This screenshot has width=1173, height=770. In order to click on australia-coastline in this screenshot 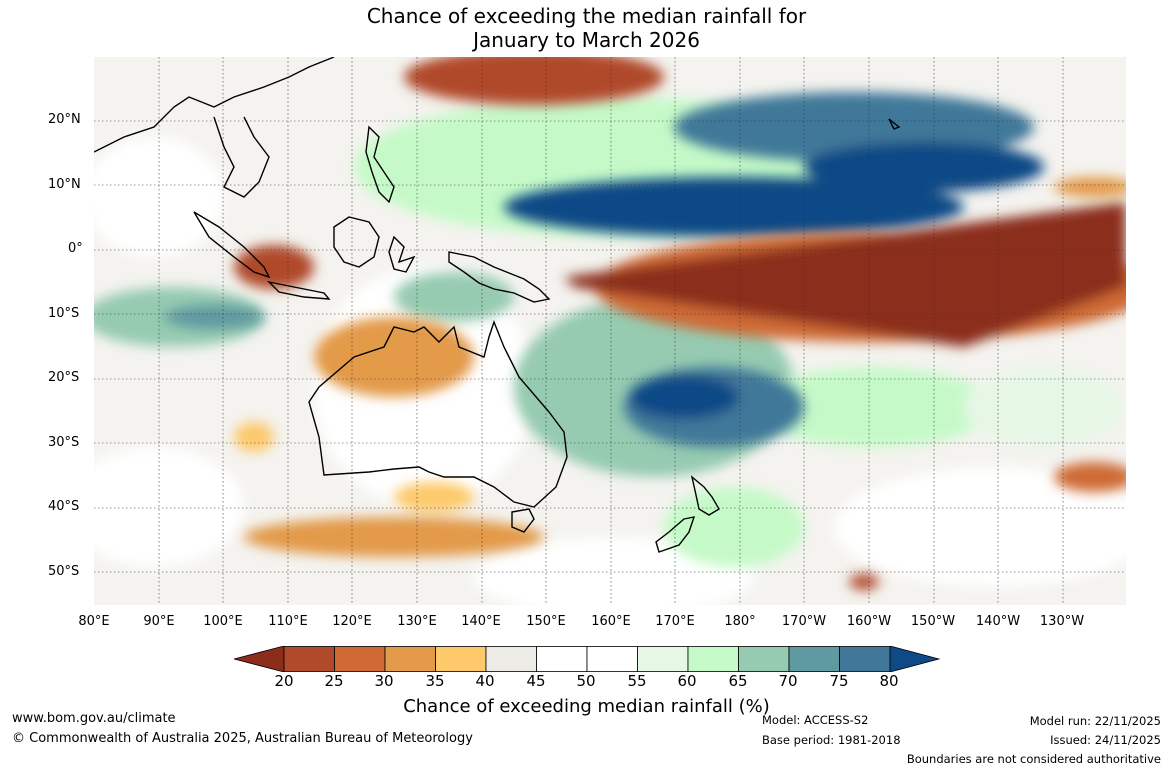, I will do `click(438, 413)`.